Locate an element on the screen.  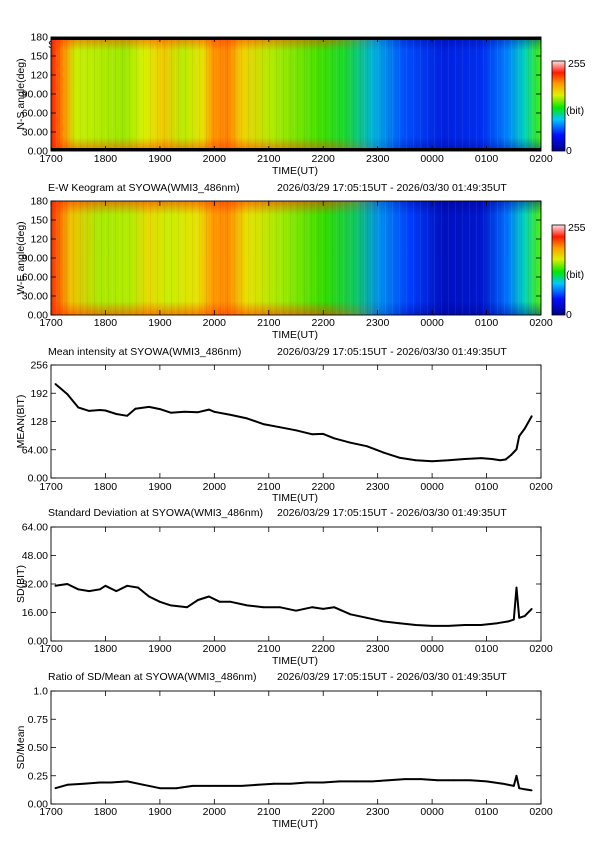
y-tick-label: 32.00 is located at coordinates (35, 585).